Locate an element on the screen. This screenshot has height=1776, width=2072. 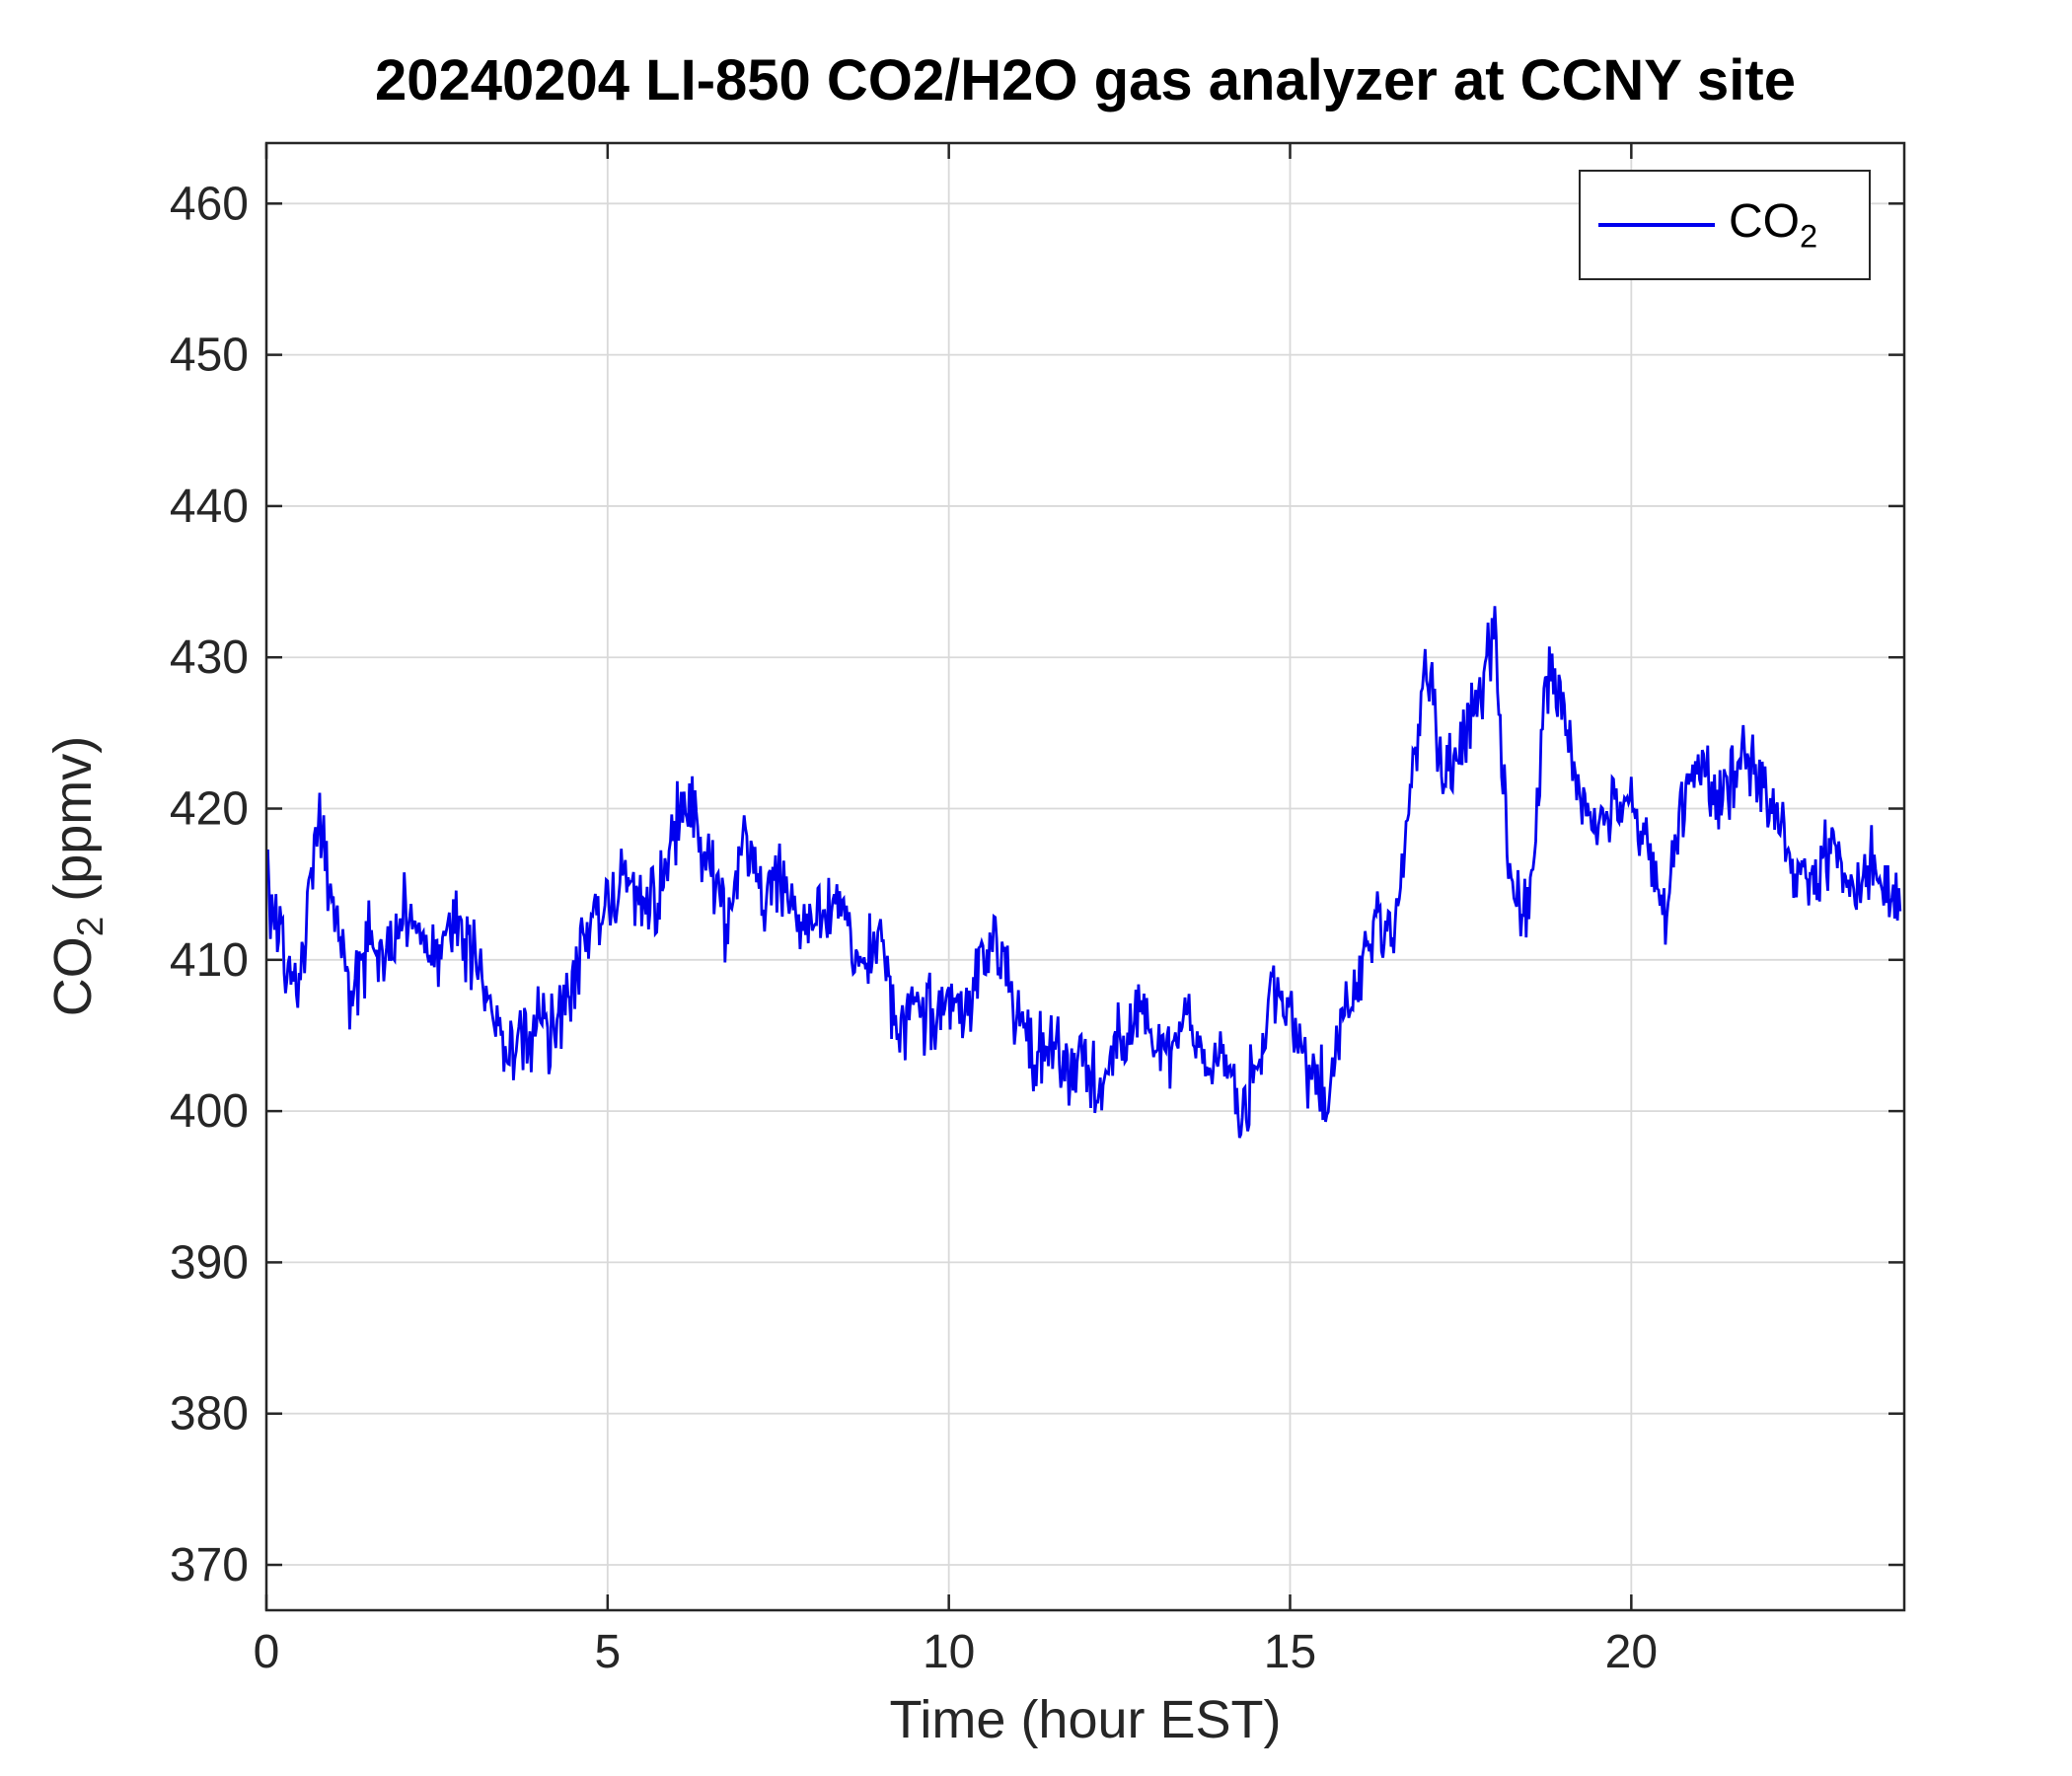
legend-label: CO2 is located at coordinates (1773, 225).